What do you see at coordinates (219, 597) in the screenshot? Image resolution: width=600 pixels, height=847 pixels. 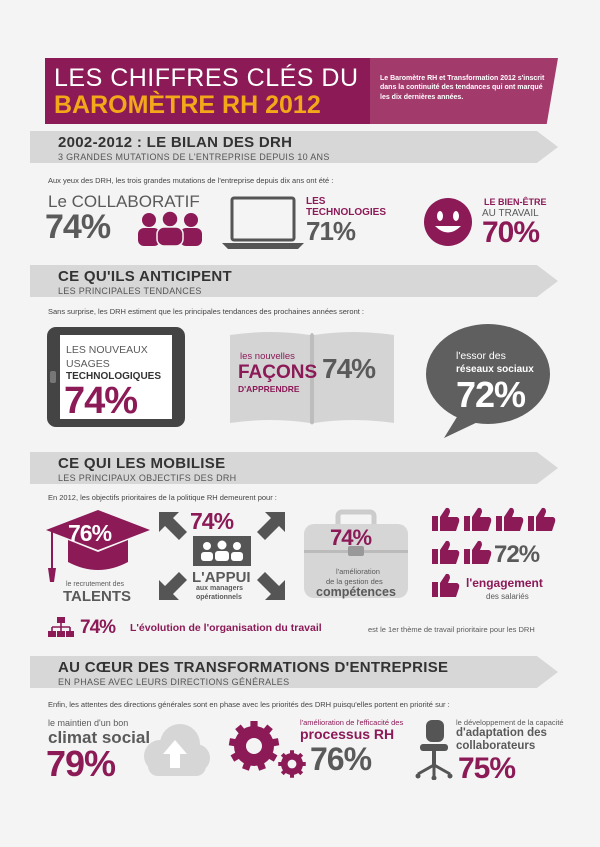 I see `appui-sub2: opérationnels` at bounding box center [219, 597].